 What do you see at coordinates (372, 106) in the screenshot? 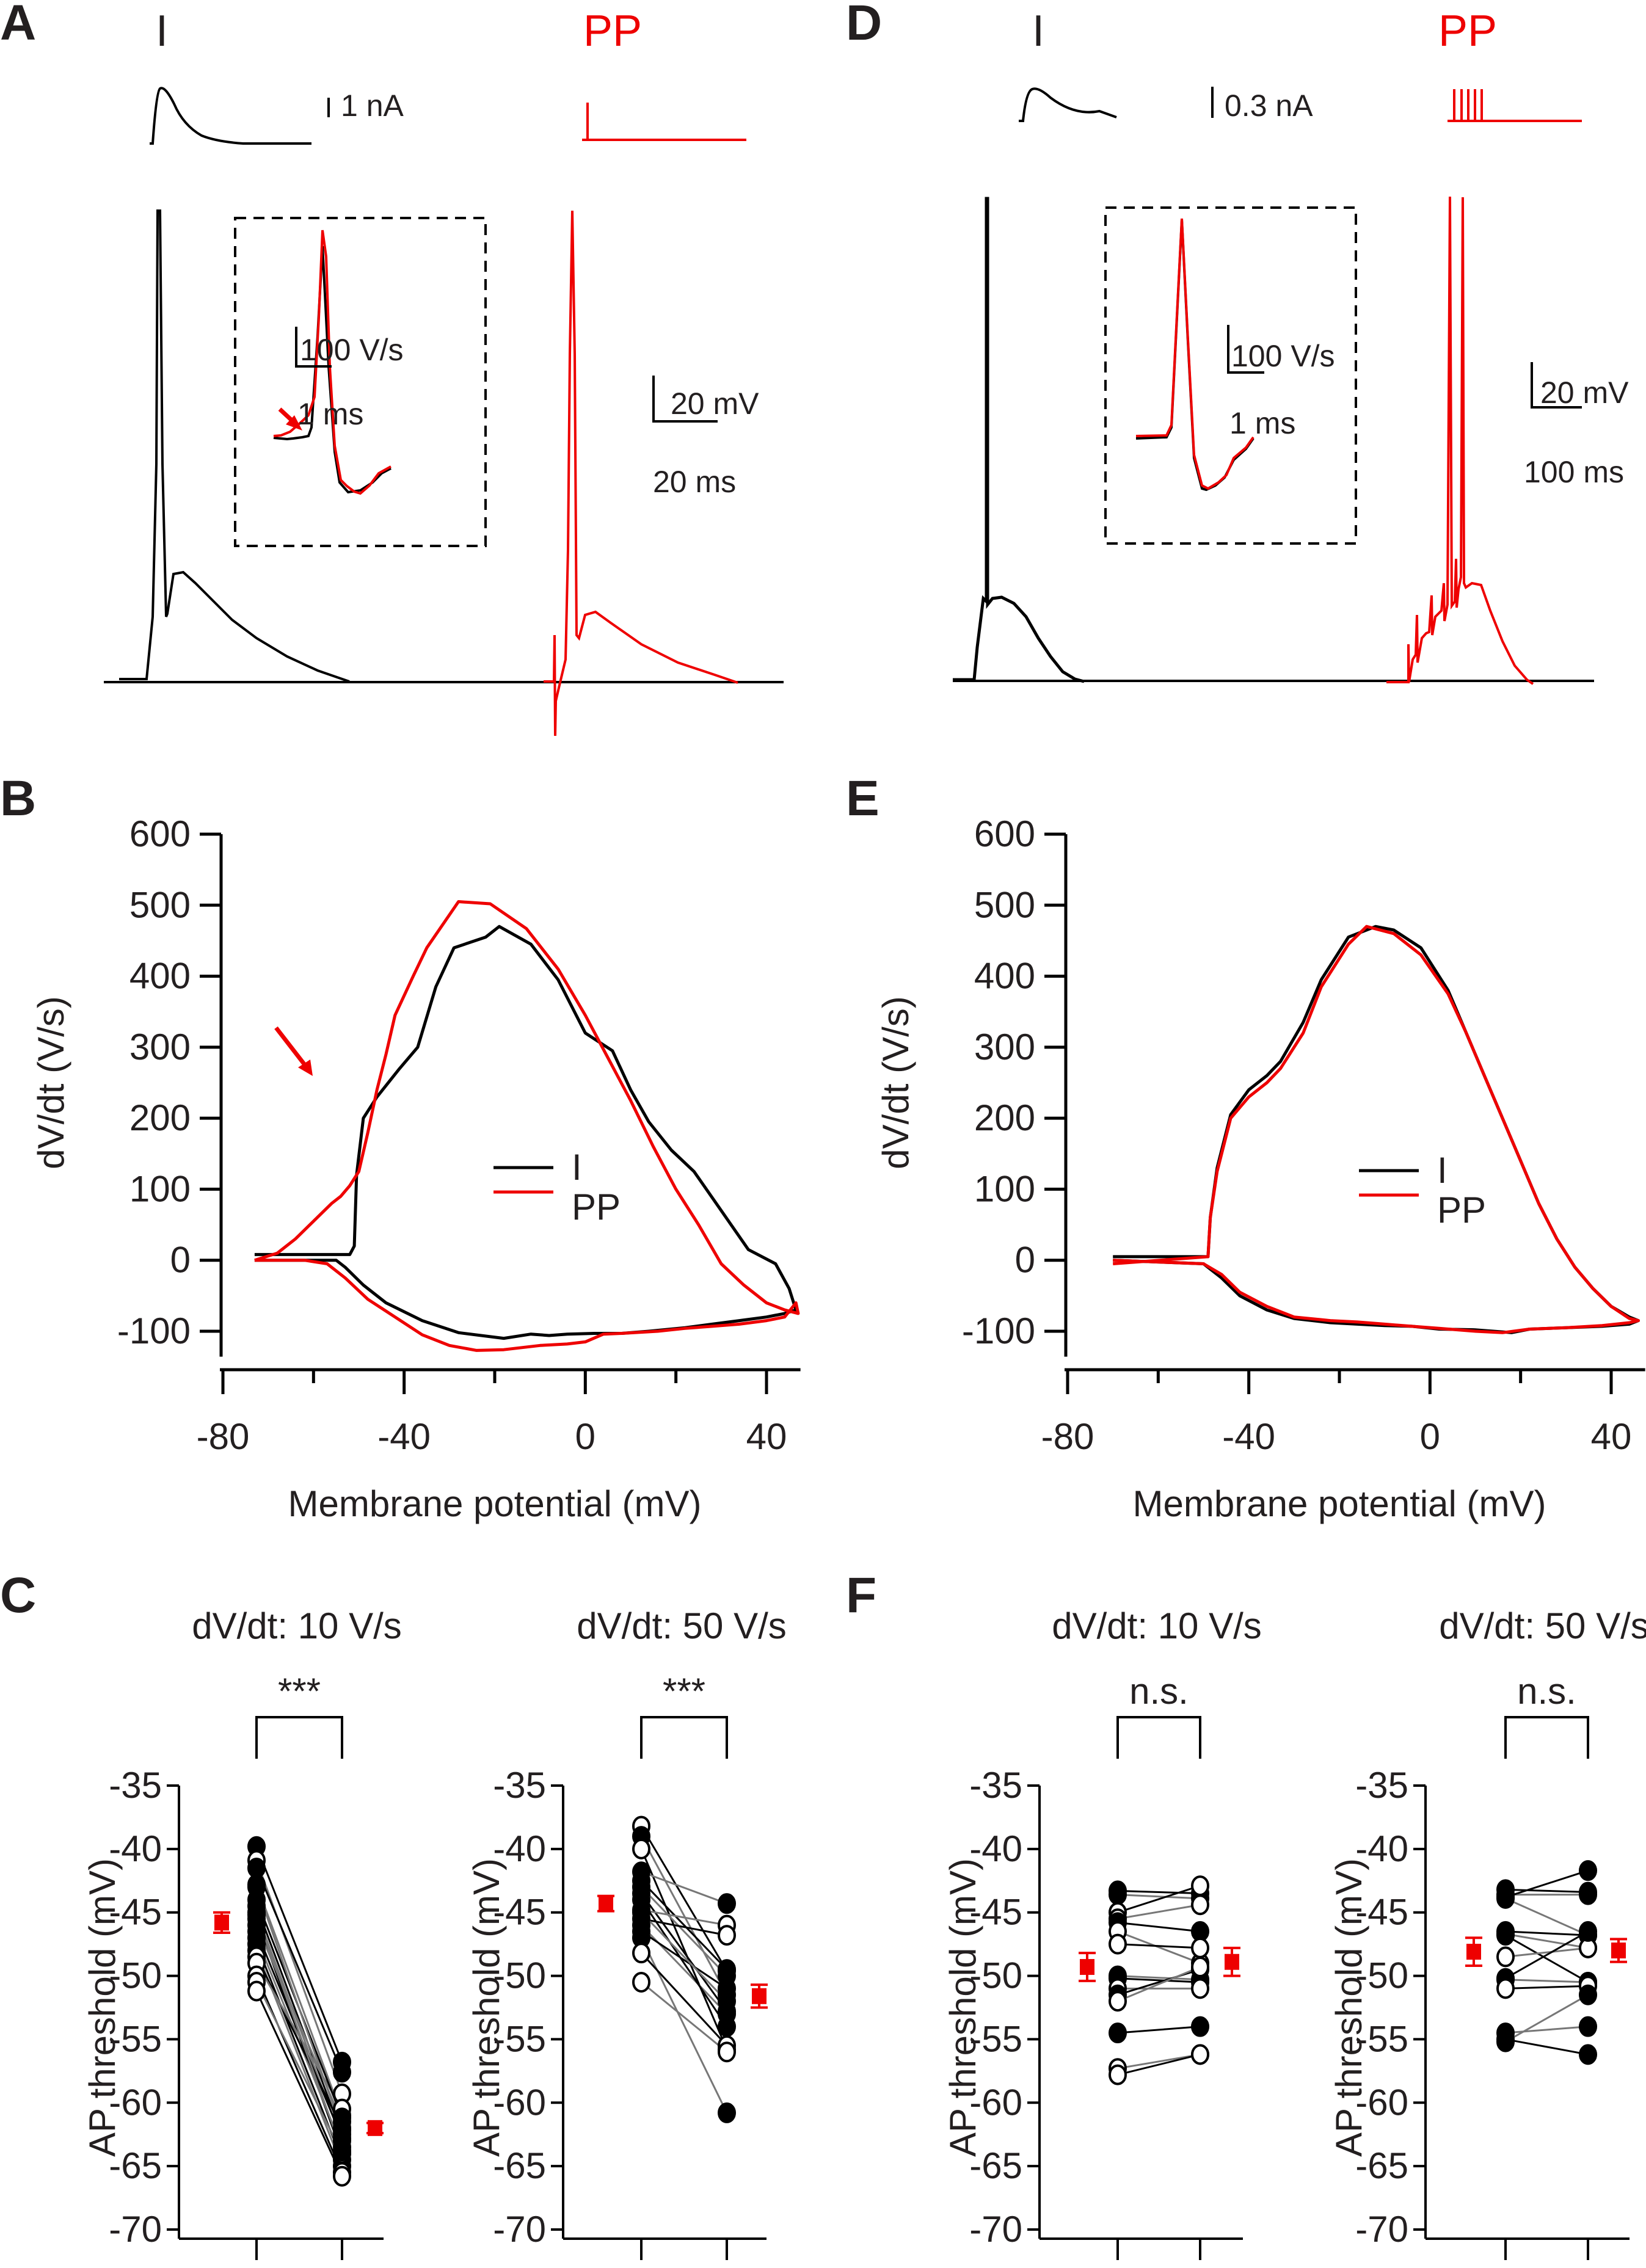
I see `stimulus-scale-label: 1 nA` at bounding box center [372, 106].